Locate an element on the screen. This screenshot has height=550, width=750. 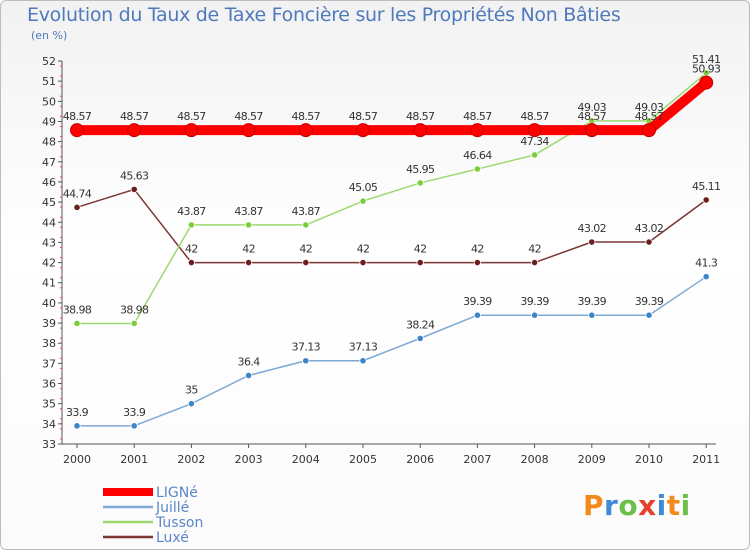
y-tick-label: 52 is located at coordinates (49, 61).